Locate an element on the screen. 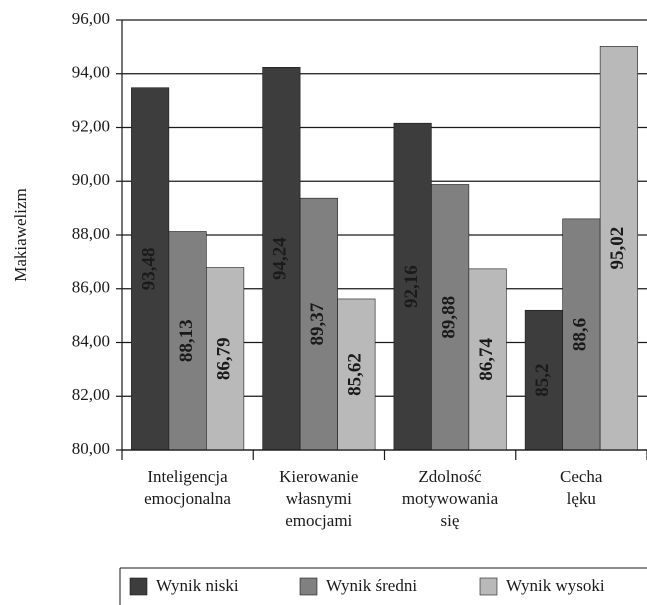  y-tick-label: 80,00 is located at coordinates (91, 448).